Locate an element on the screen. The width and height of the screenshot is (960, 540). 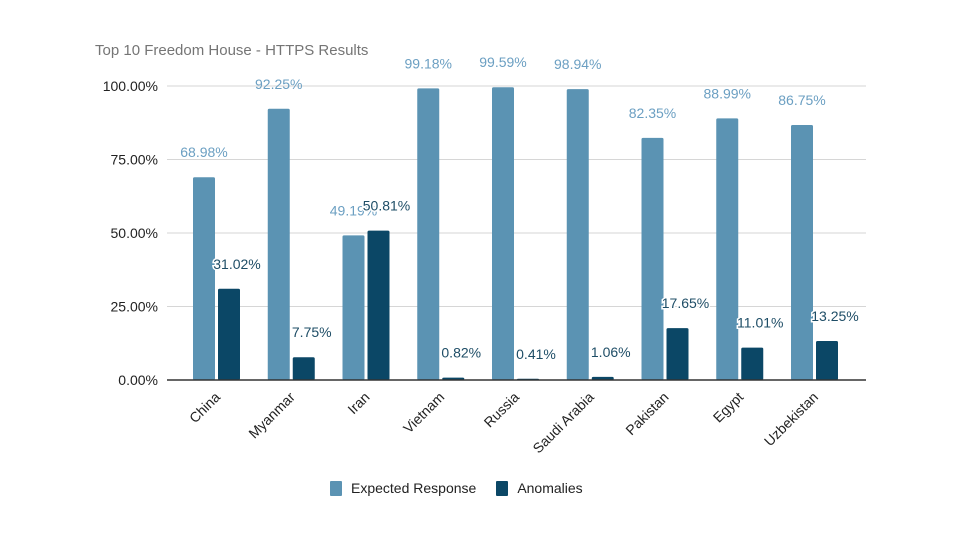
x-tick-label: Myanmar is located at coordinates (271, 415).